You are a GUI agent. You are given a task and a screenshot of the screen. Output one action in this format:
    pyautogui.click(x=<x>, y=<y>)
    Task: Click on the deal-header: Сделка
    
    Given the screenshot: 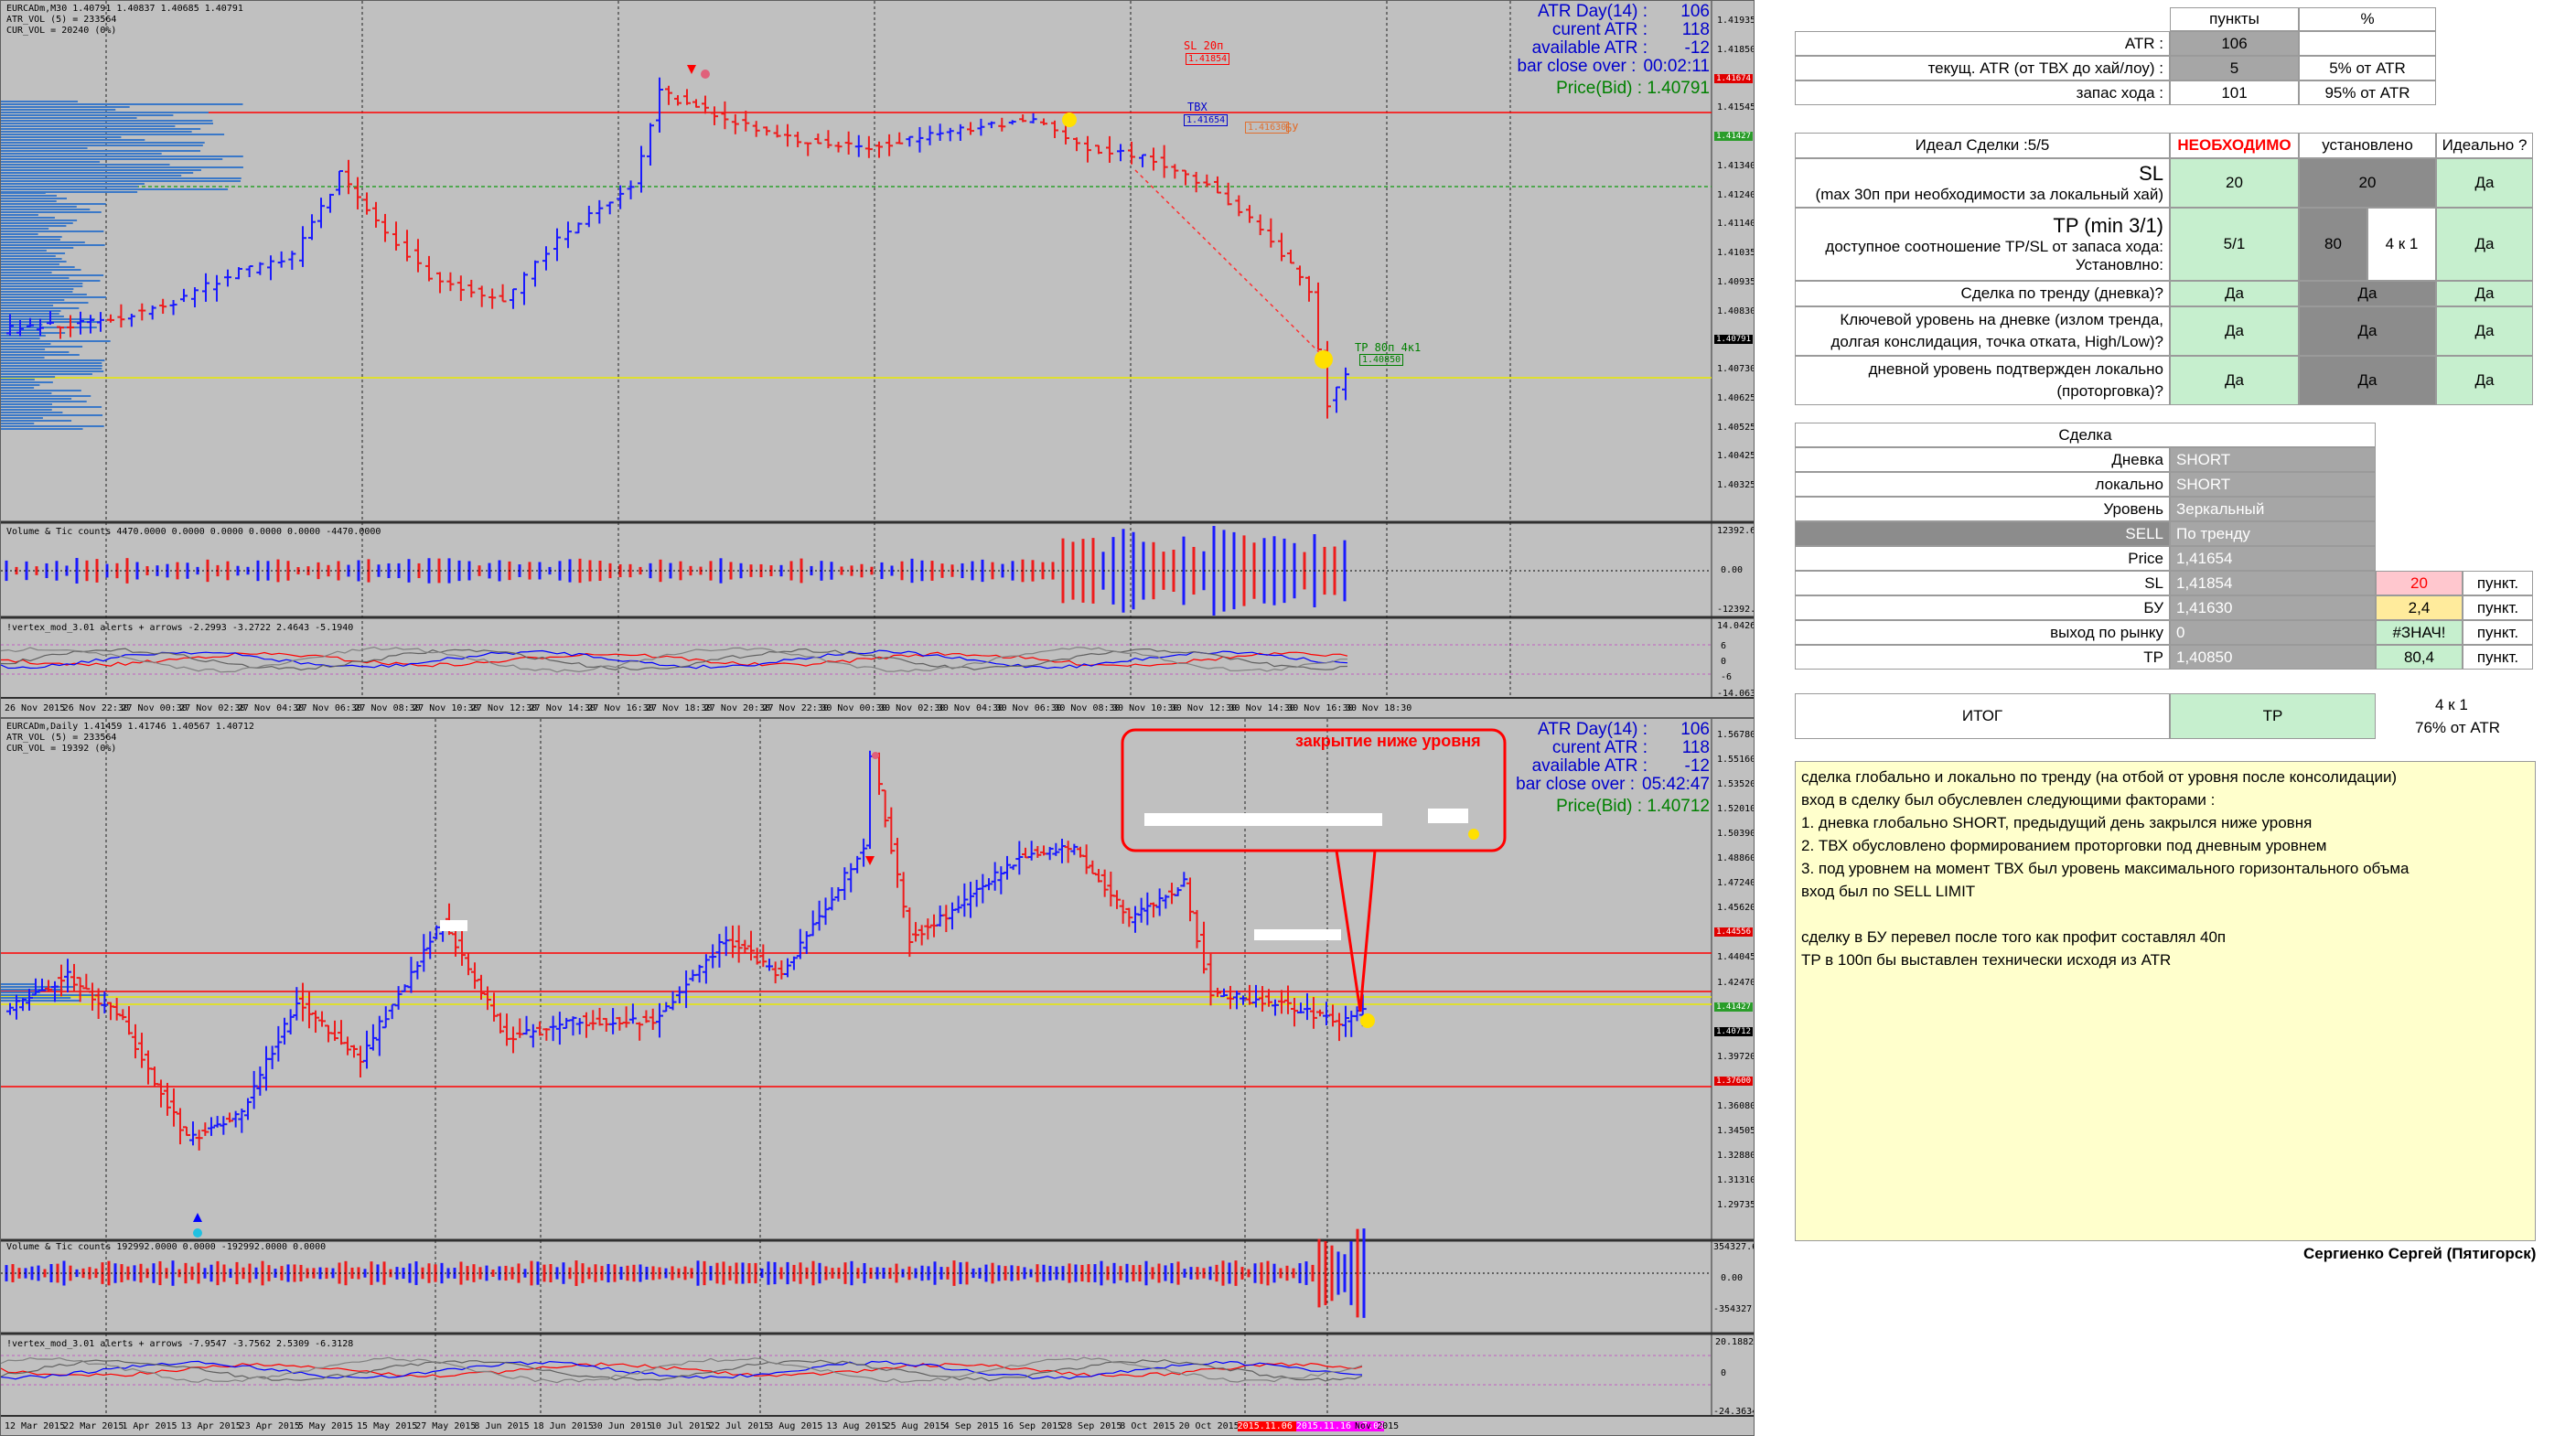 What is the action you would take?
    pyautogui.click(x=2085, y=435)
    